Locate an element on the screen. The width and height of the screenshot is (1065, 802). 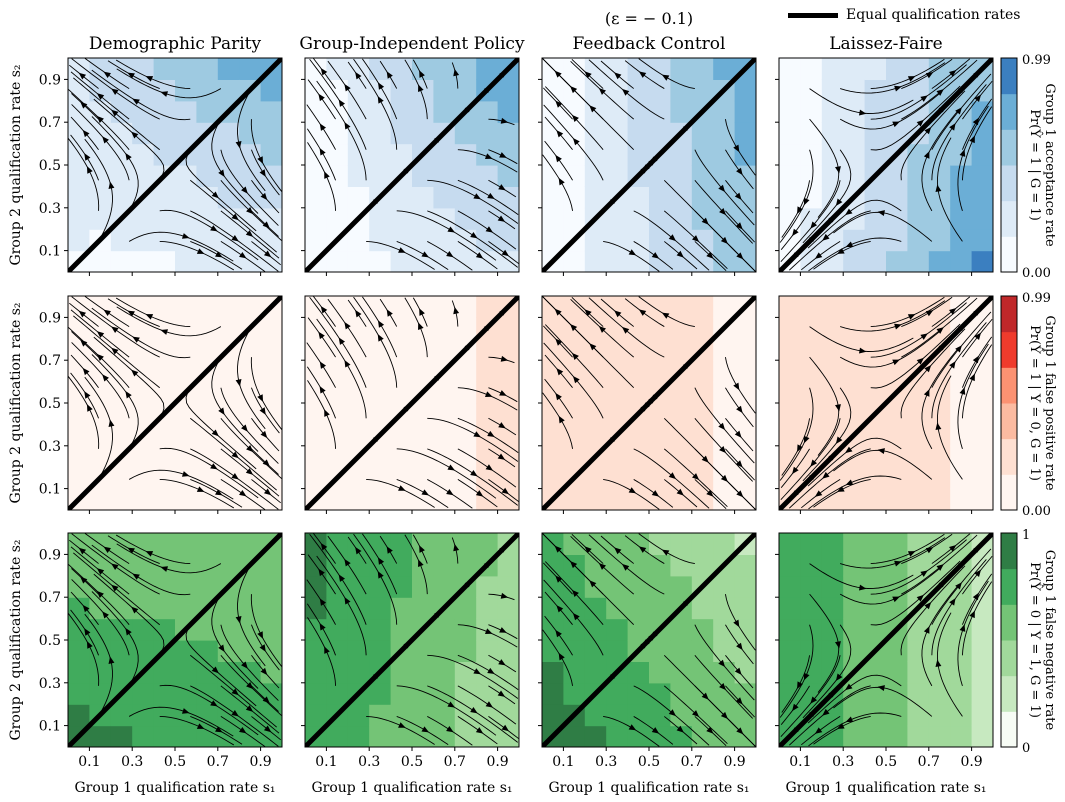
x-tick-label: 0.3 is located at coordinates (132, 762).